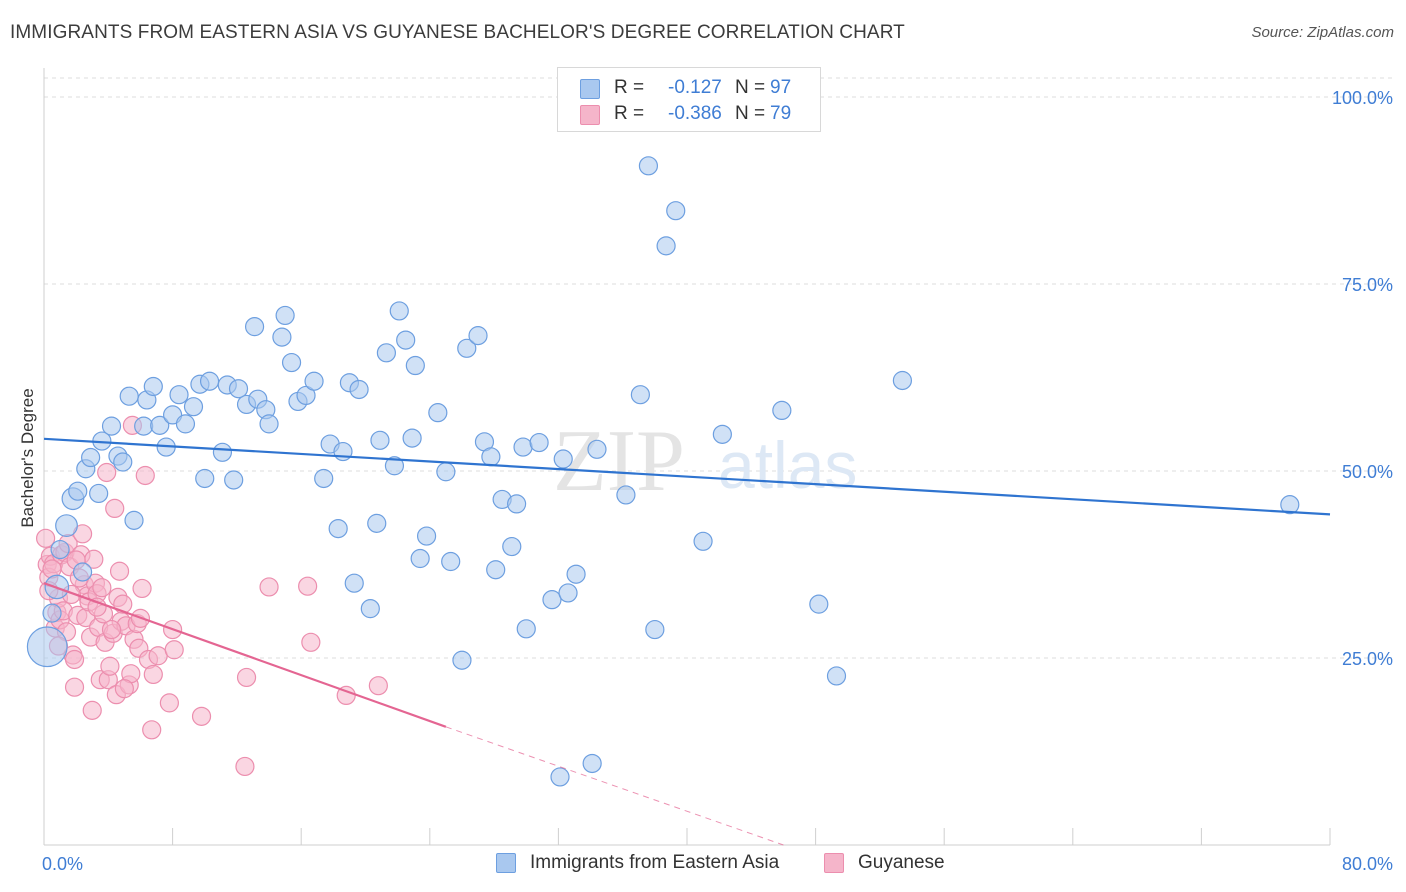 The width and height of the screenshot is (1406, 892). Describe the element at coordinates (245, 655) in the screenshot. I see `trend-line-guyanese` at that location.